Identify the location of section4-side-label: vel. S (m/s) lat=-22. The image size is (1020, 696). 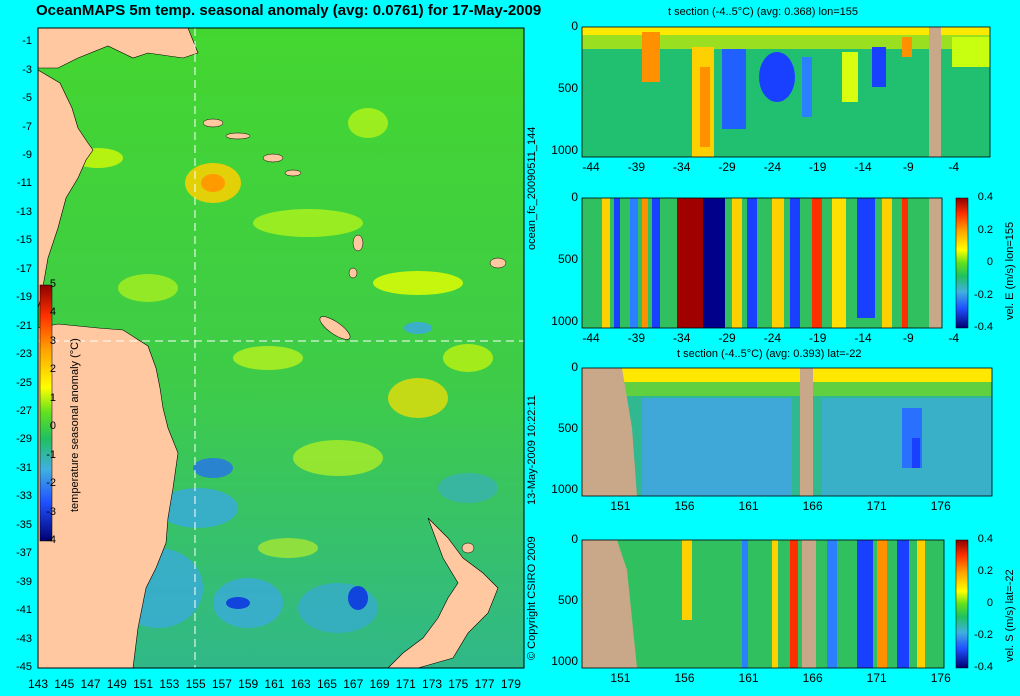
(1010, 615).